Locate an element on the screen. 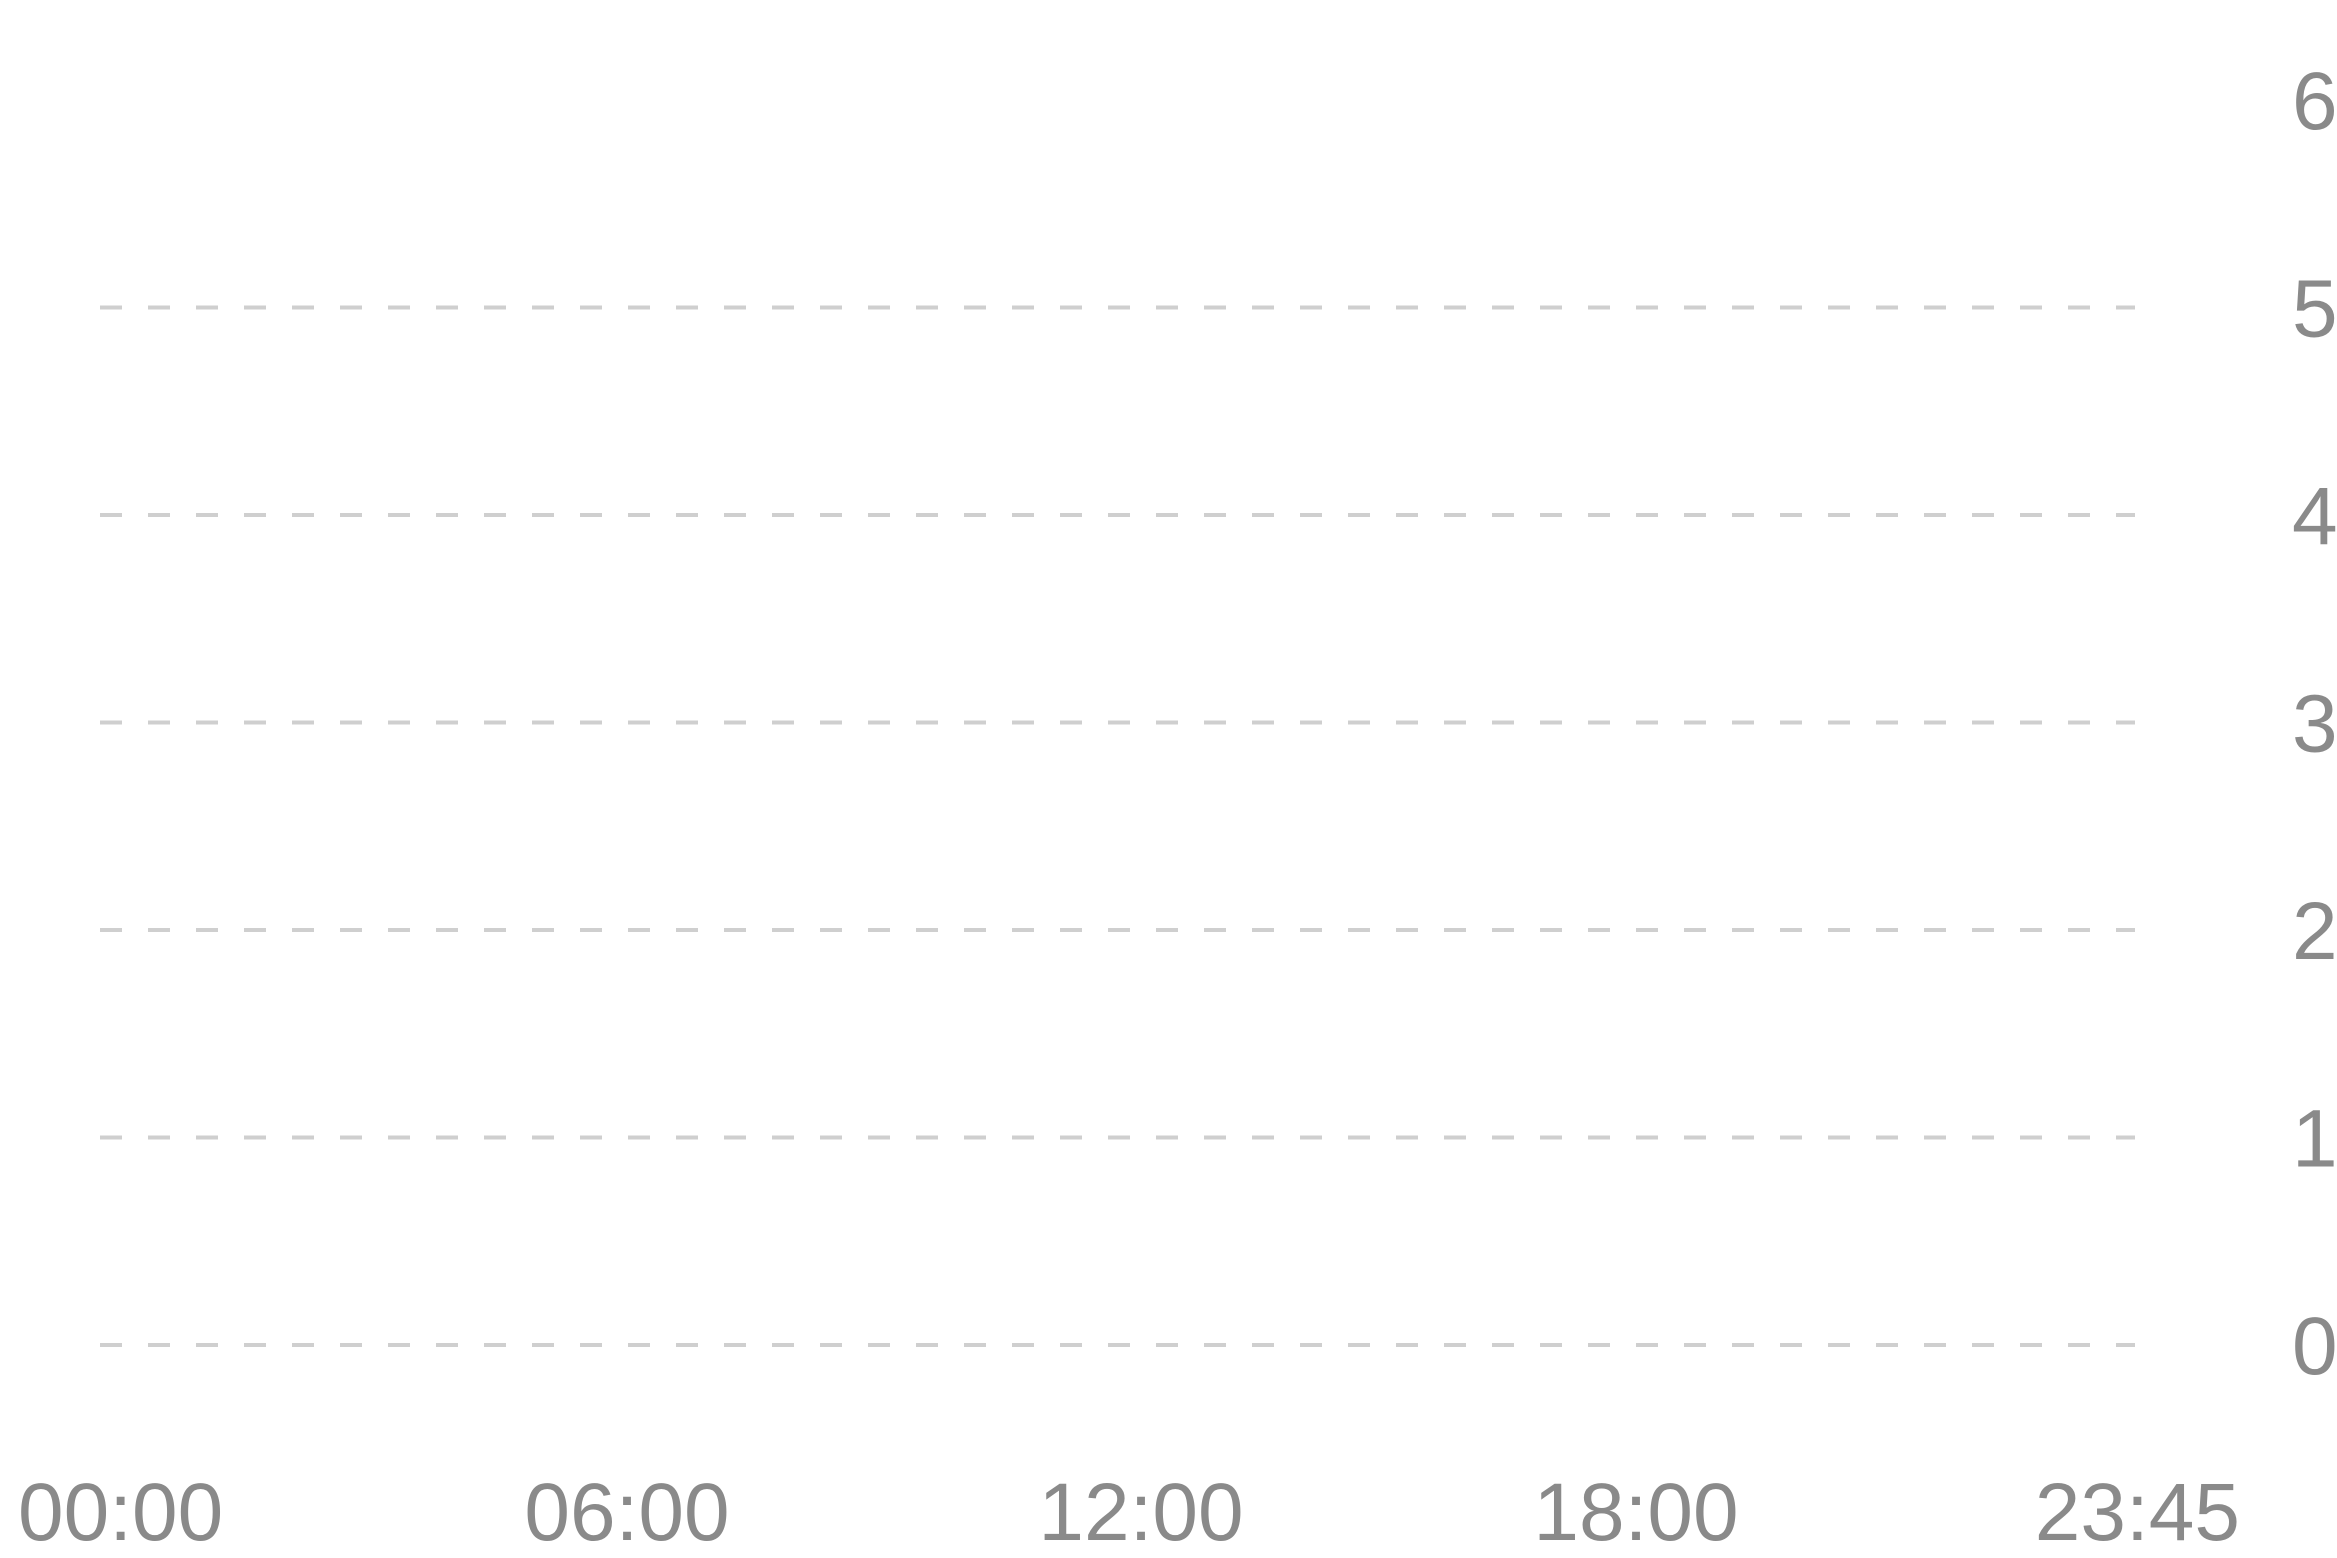 The width and height of the screenshot is (2337, 1558). y-tick-label-3: 3 is located at coordinates (2314, 724).